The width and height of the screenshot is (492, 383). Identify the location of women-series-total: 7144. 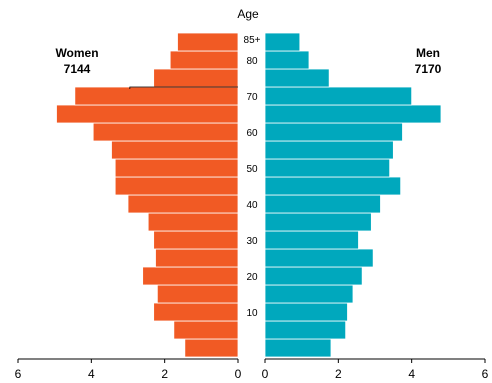
(77, 69).